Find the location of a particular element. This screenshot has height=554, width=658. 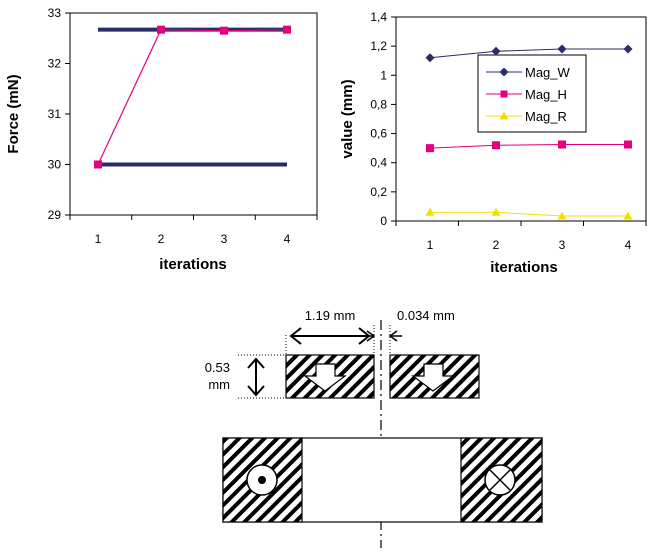

height-label-line2: mm is located at coordinates (219, 384).